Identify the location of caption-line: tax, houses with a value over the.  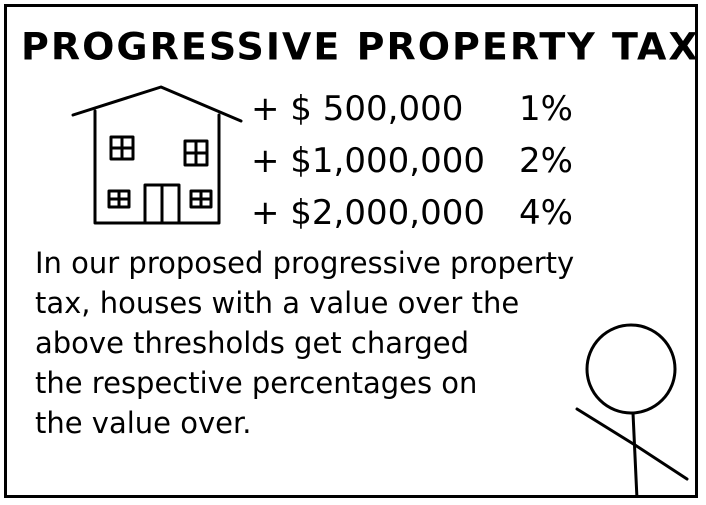
(277, 303).